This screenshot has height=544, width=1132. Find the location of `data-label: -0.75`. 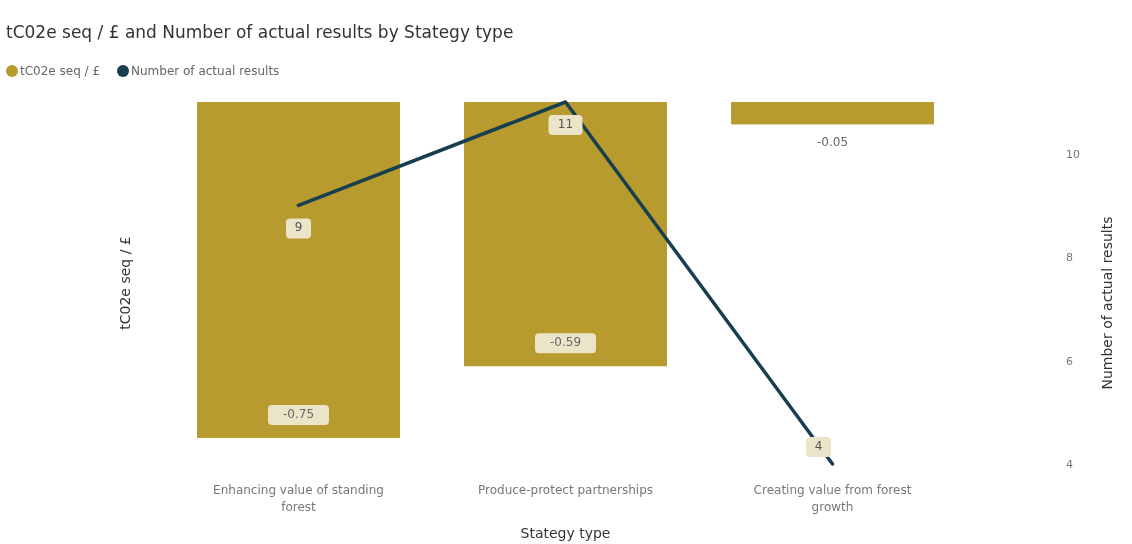

data-label: -0.75 is located at coordinates (298, 413).